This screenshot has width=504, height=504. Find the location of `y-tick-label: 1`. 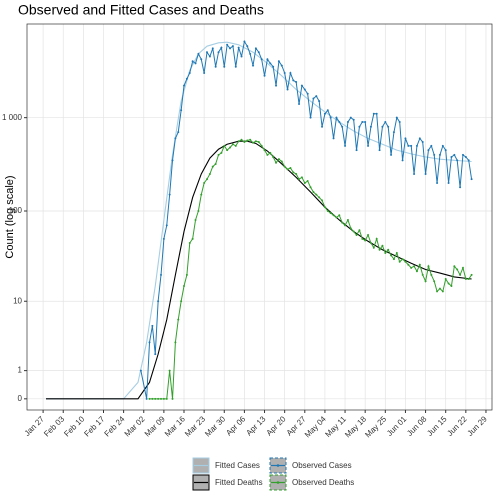

y-tick-label: 1 is located at coordinates (20, 370).